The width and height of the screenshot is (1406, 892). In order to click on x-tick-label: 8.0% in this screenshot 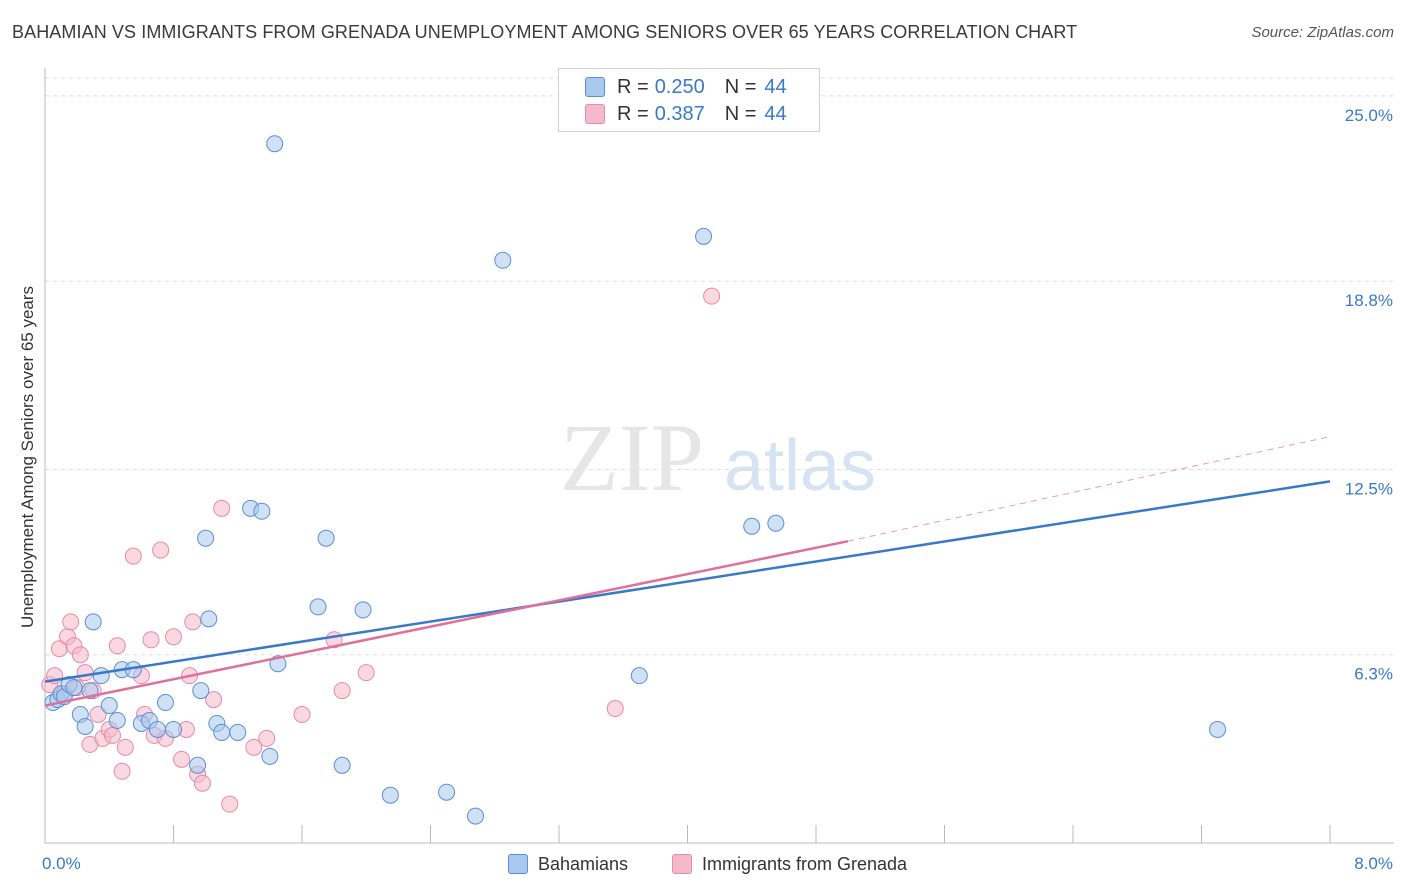, I will do `click(1373, 863)`.